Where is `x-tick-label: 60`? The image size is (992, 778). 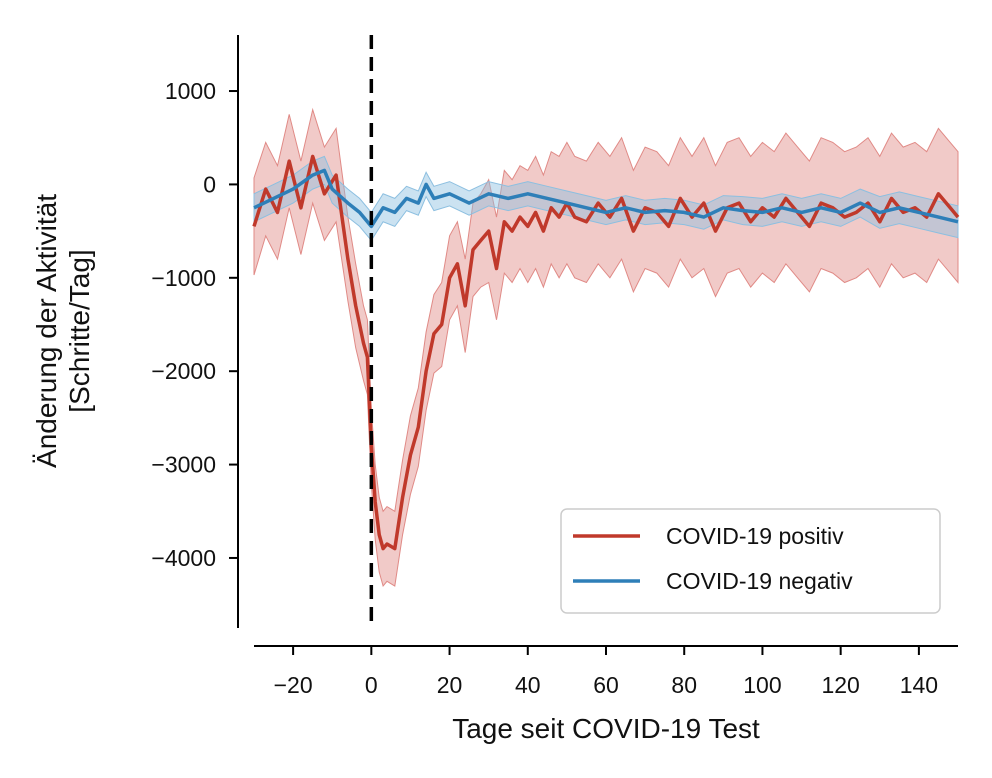 x-tick-label: 60 is located at coordinates (606, 685).